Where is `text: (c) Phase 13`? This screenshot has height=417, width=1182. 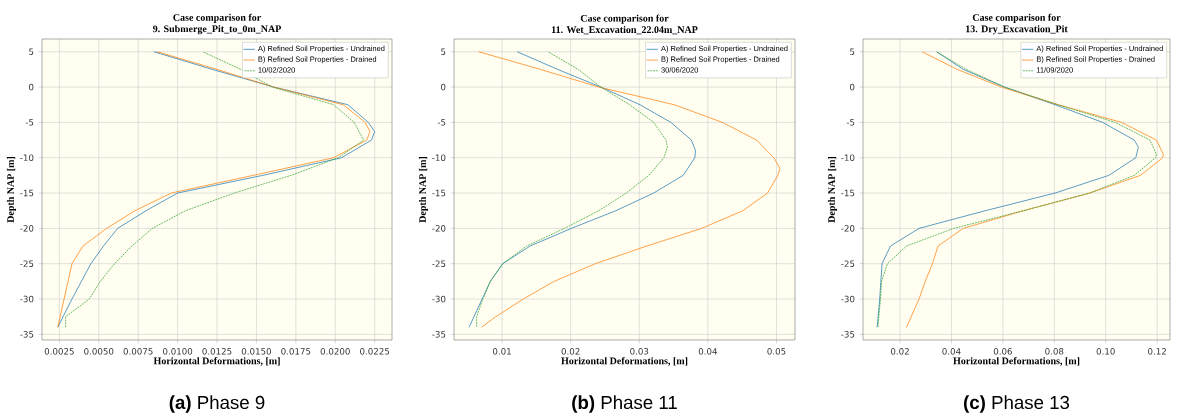 text: (c) Phase 13 is located at coordinates (1016, 404).